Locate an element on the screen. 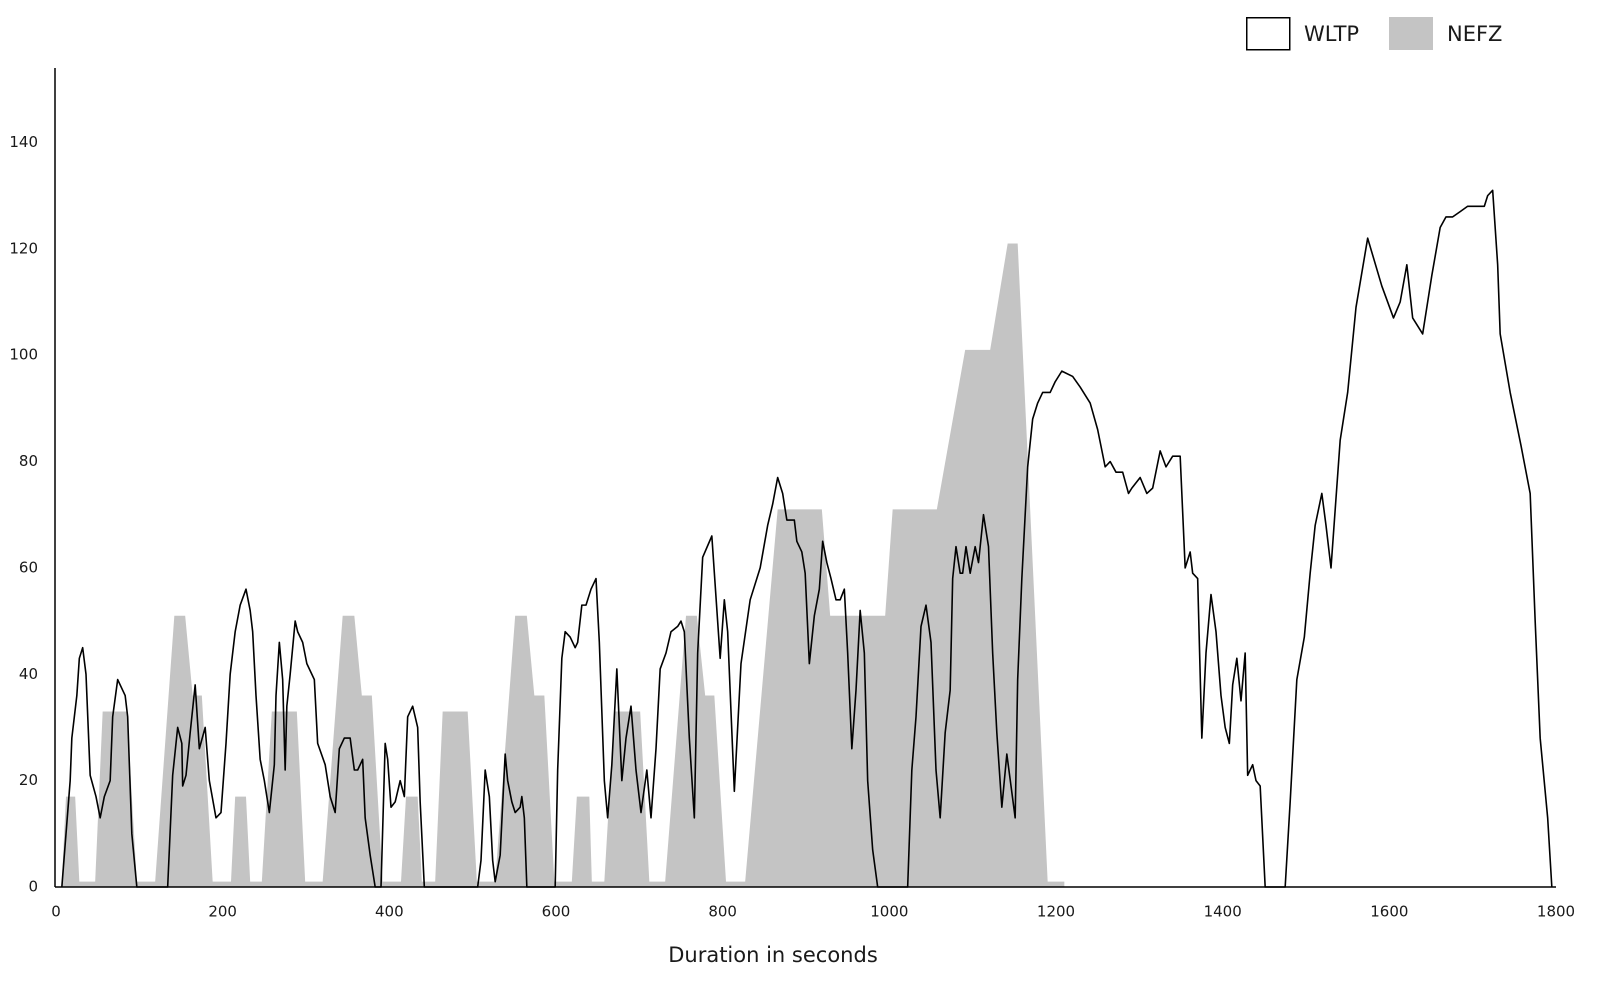 The image size is (1600, 999). x-tick-label: 200 is located at coordinates (222, 912).